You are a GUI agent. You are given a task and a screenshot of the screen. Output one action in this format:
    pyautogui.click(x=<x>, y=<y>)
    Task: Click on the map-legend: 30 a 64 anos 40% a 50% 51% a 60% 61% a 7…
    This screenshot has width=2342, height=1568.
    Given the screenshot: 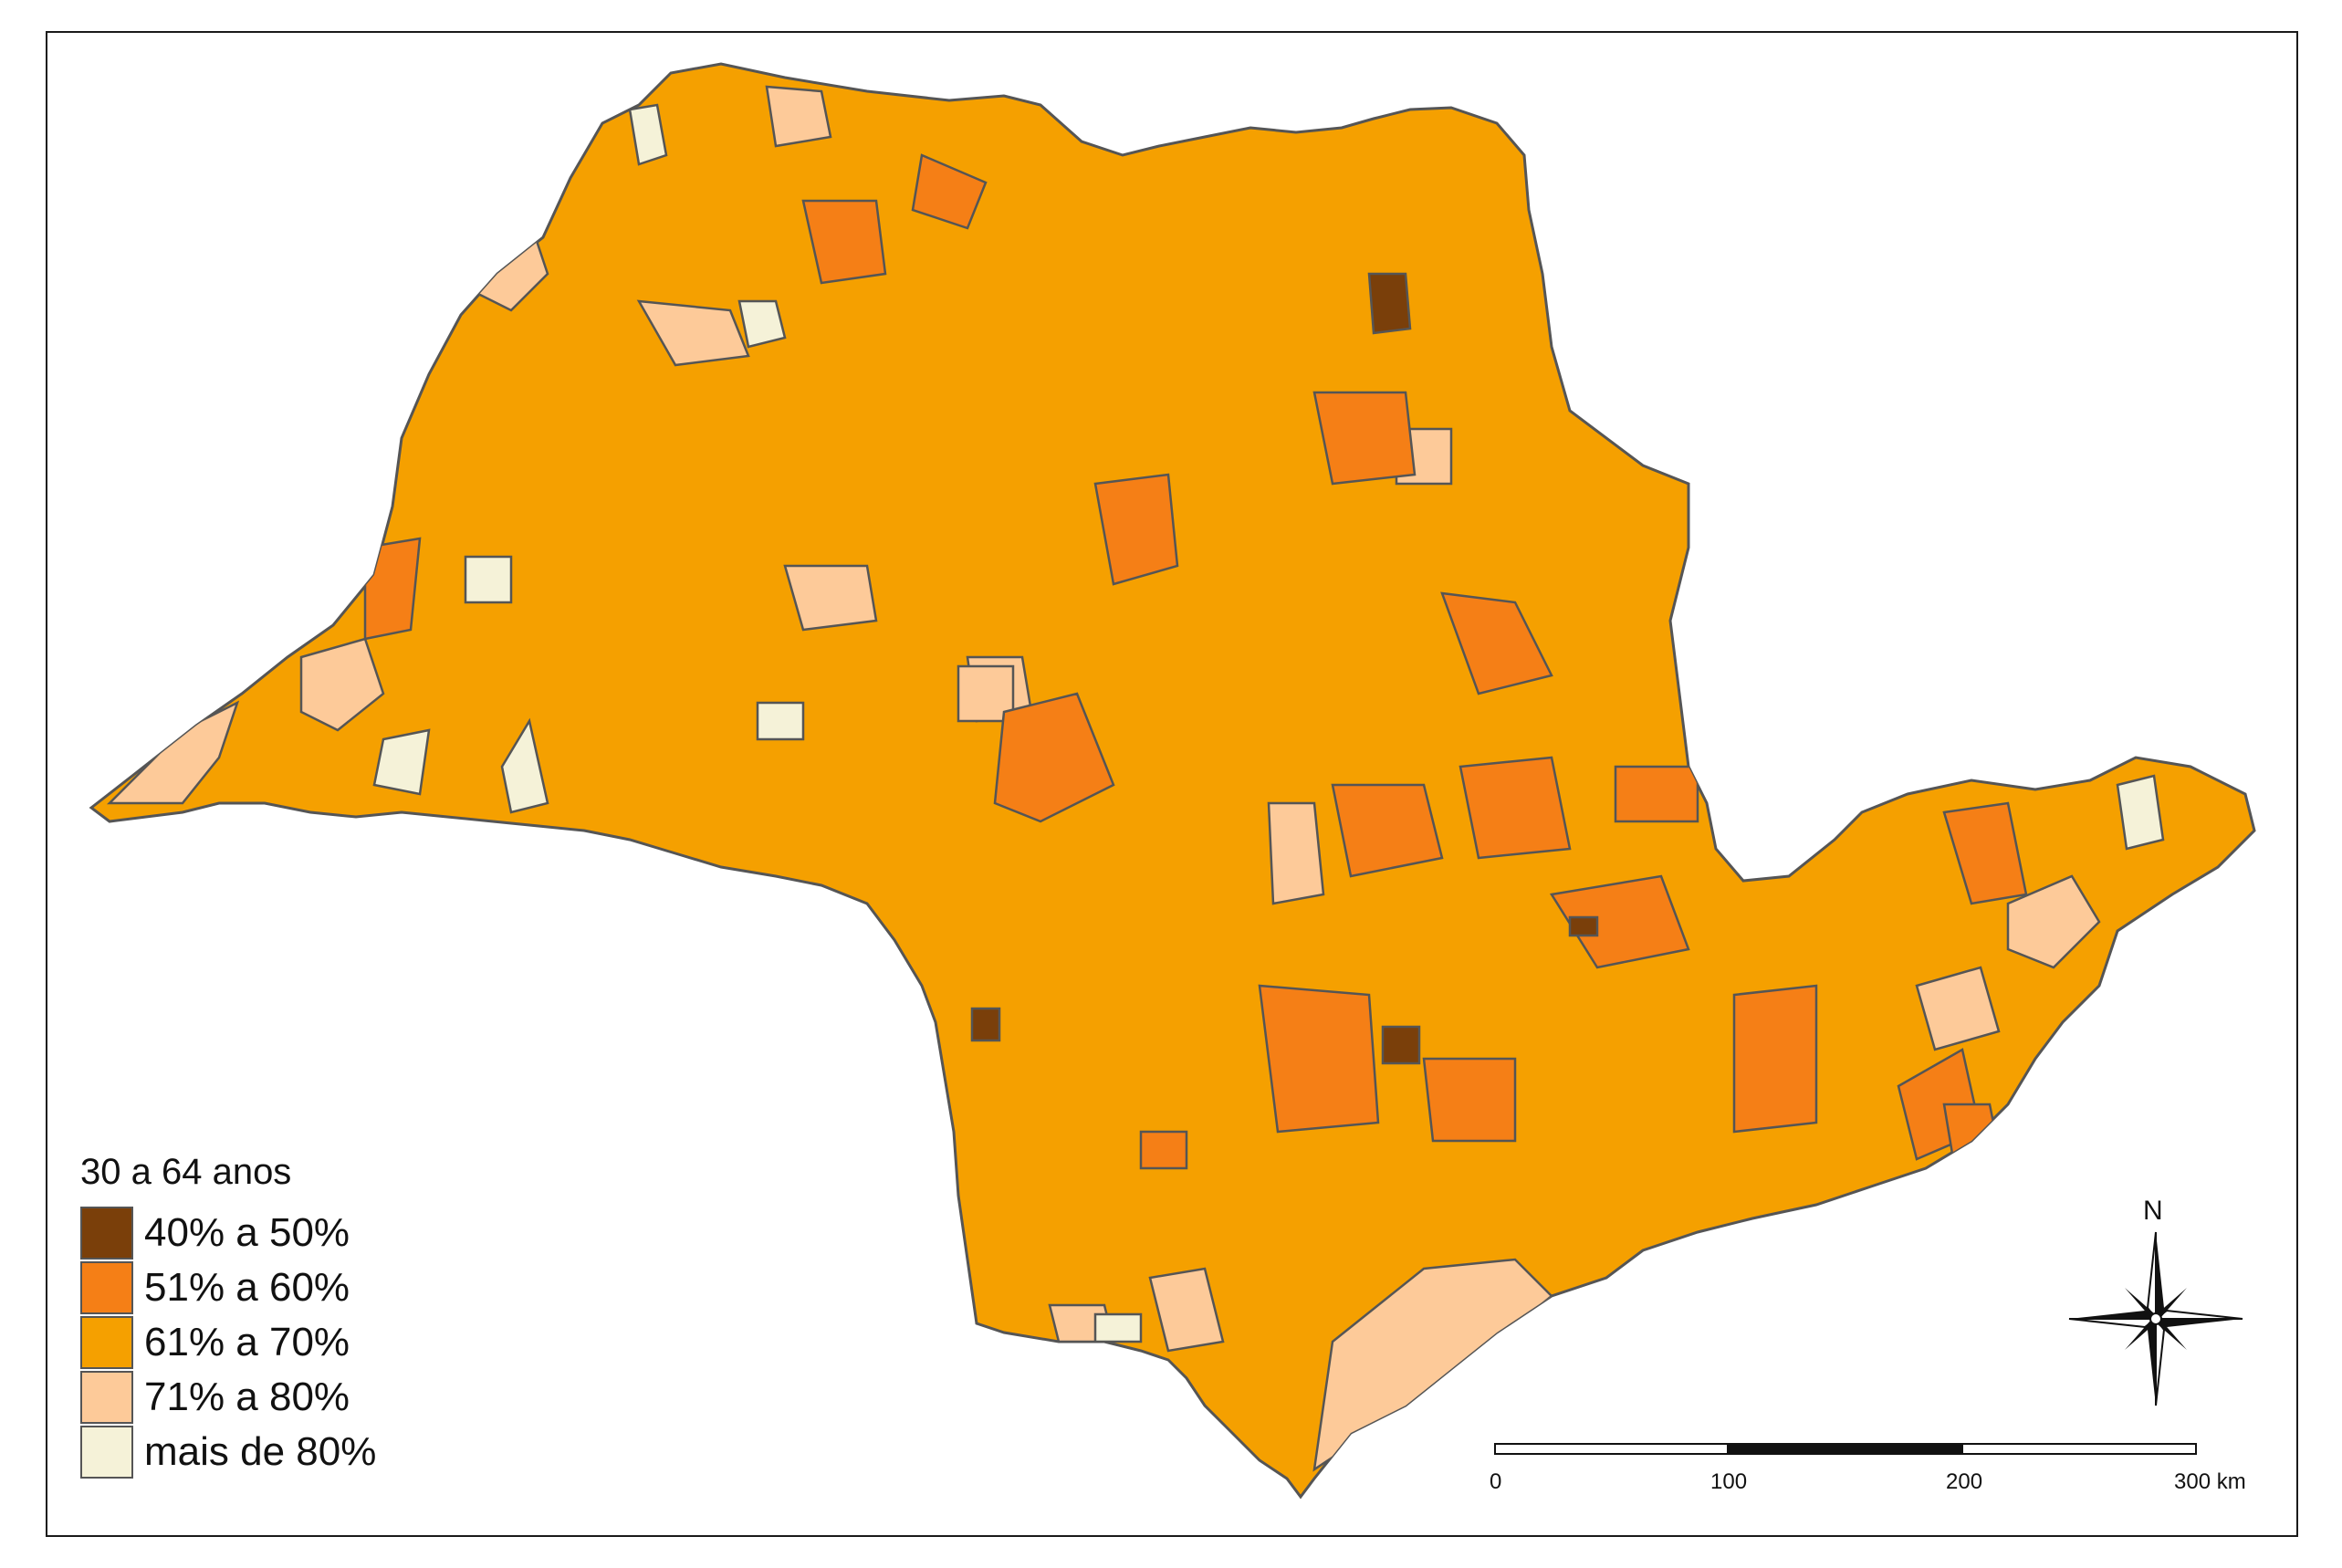 What is the action you would take?
    pyautogui.click(x=228, y=1315)
    